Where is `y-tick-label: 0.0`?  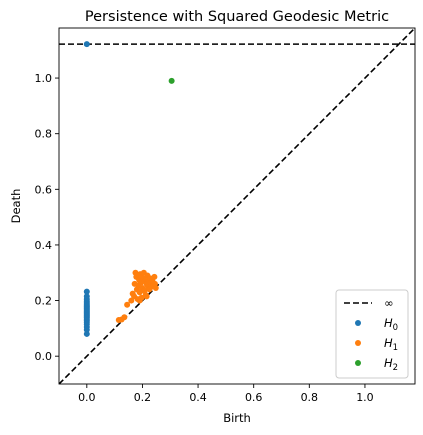 y-tick-label: 0.0 is located at coordinates (44, 356).